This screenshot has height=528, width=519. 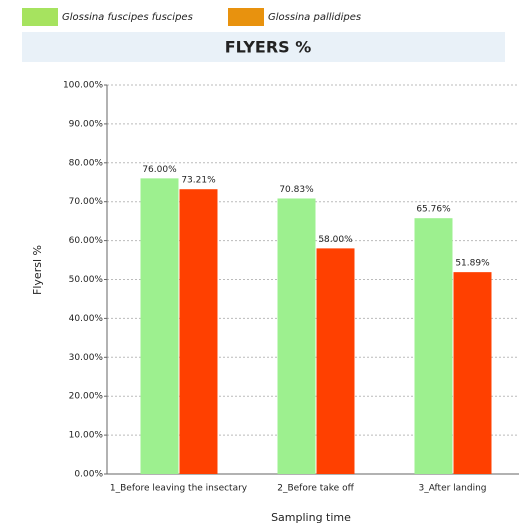 What do you see at coordinates (159, 170) in the screenshot?
I see `data-label: 76.00%` at bounding box center [159, 170].